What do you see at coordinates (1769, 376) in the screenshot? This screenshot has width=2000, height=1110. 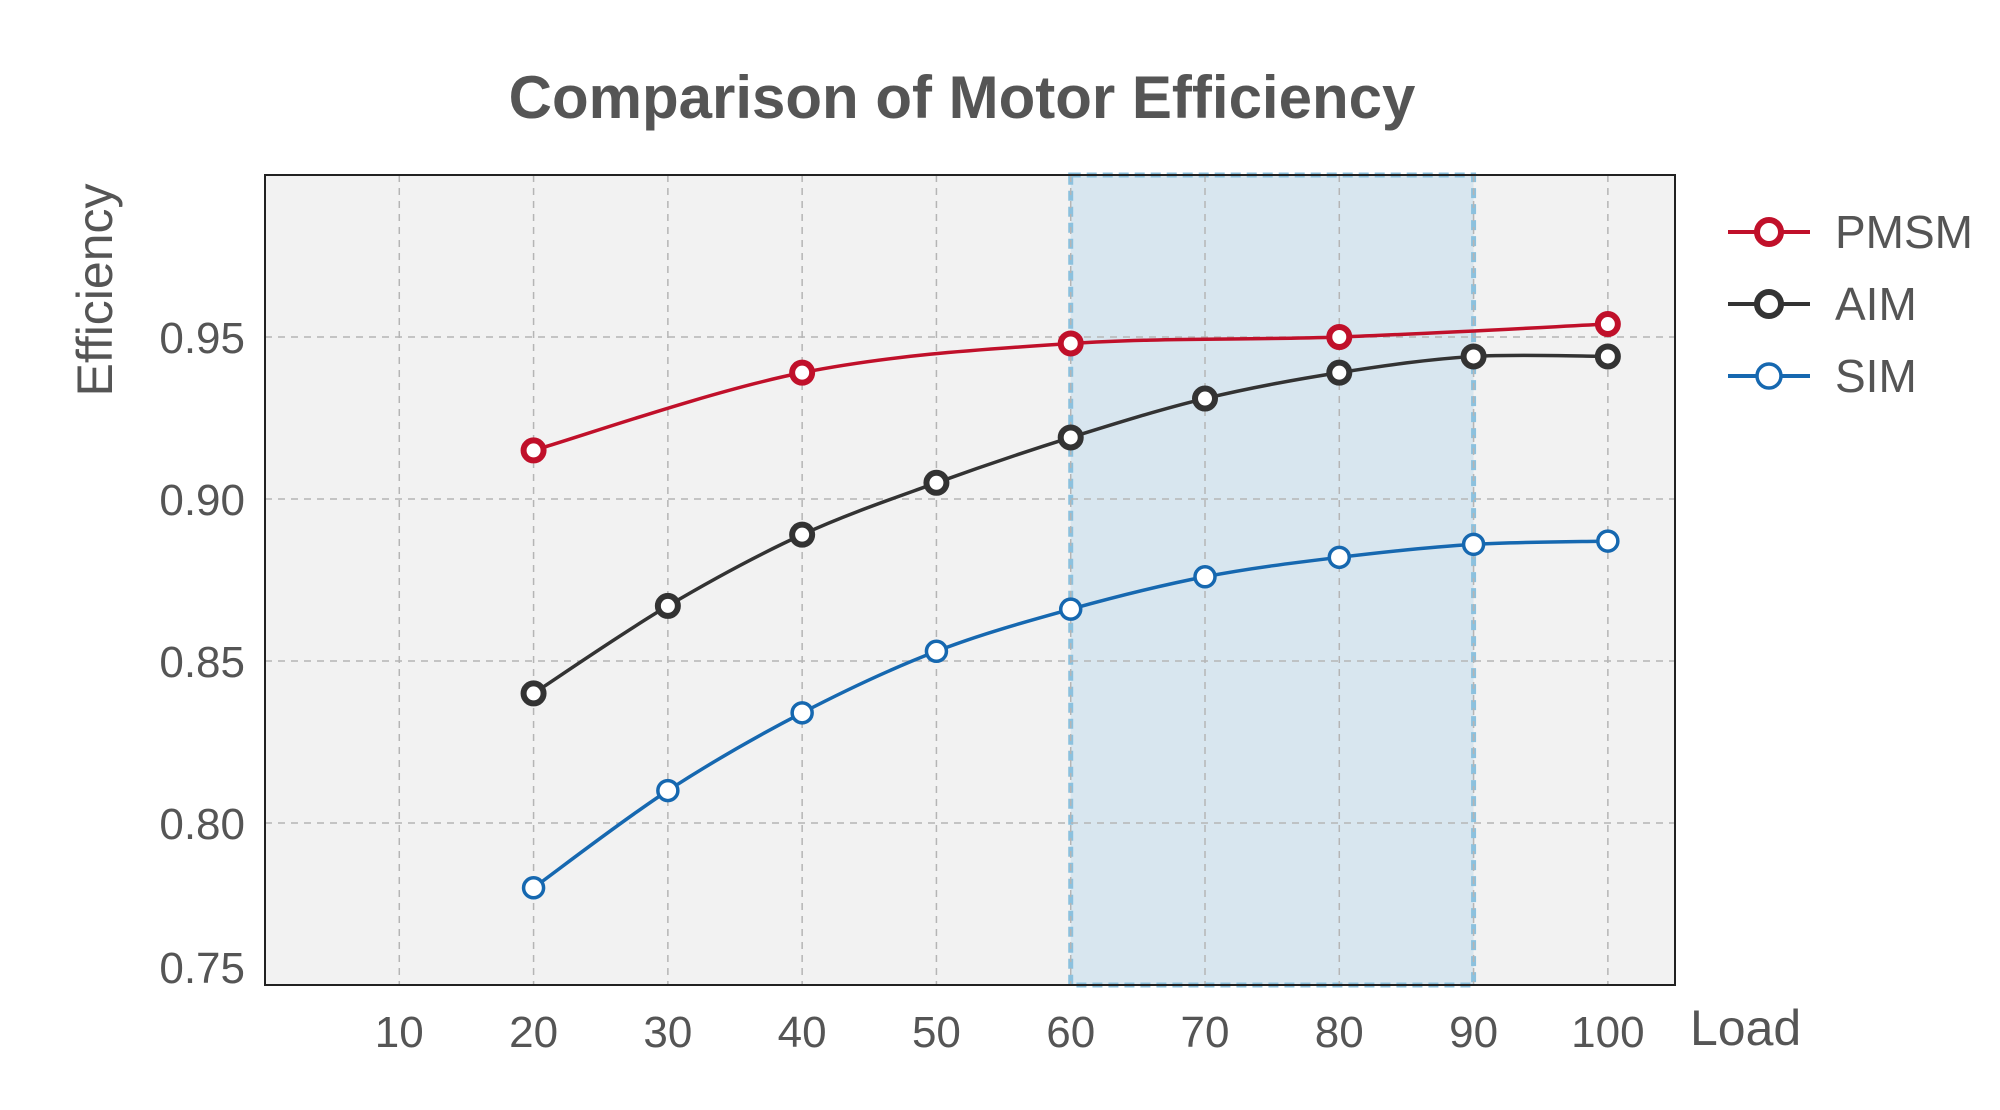 I see `legend-marker-sim` at bounding box center [1769, 376].